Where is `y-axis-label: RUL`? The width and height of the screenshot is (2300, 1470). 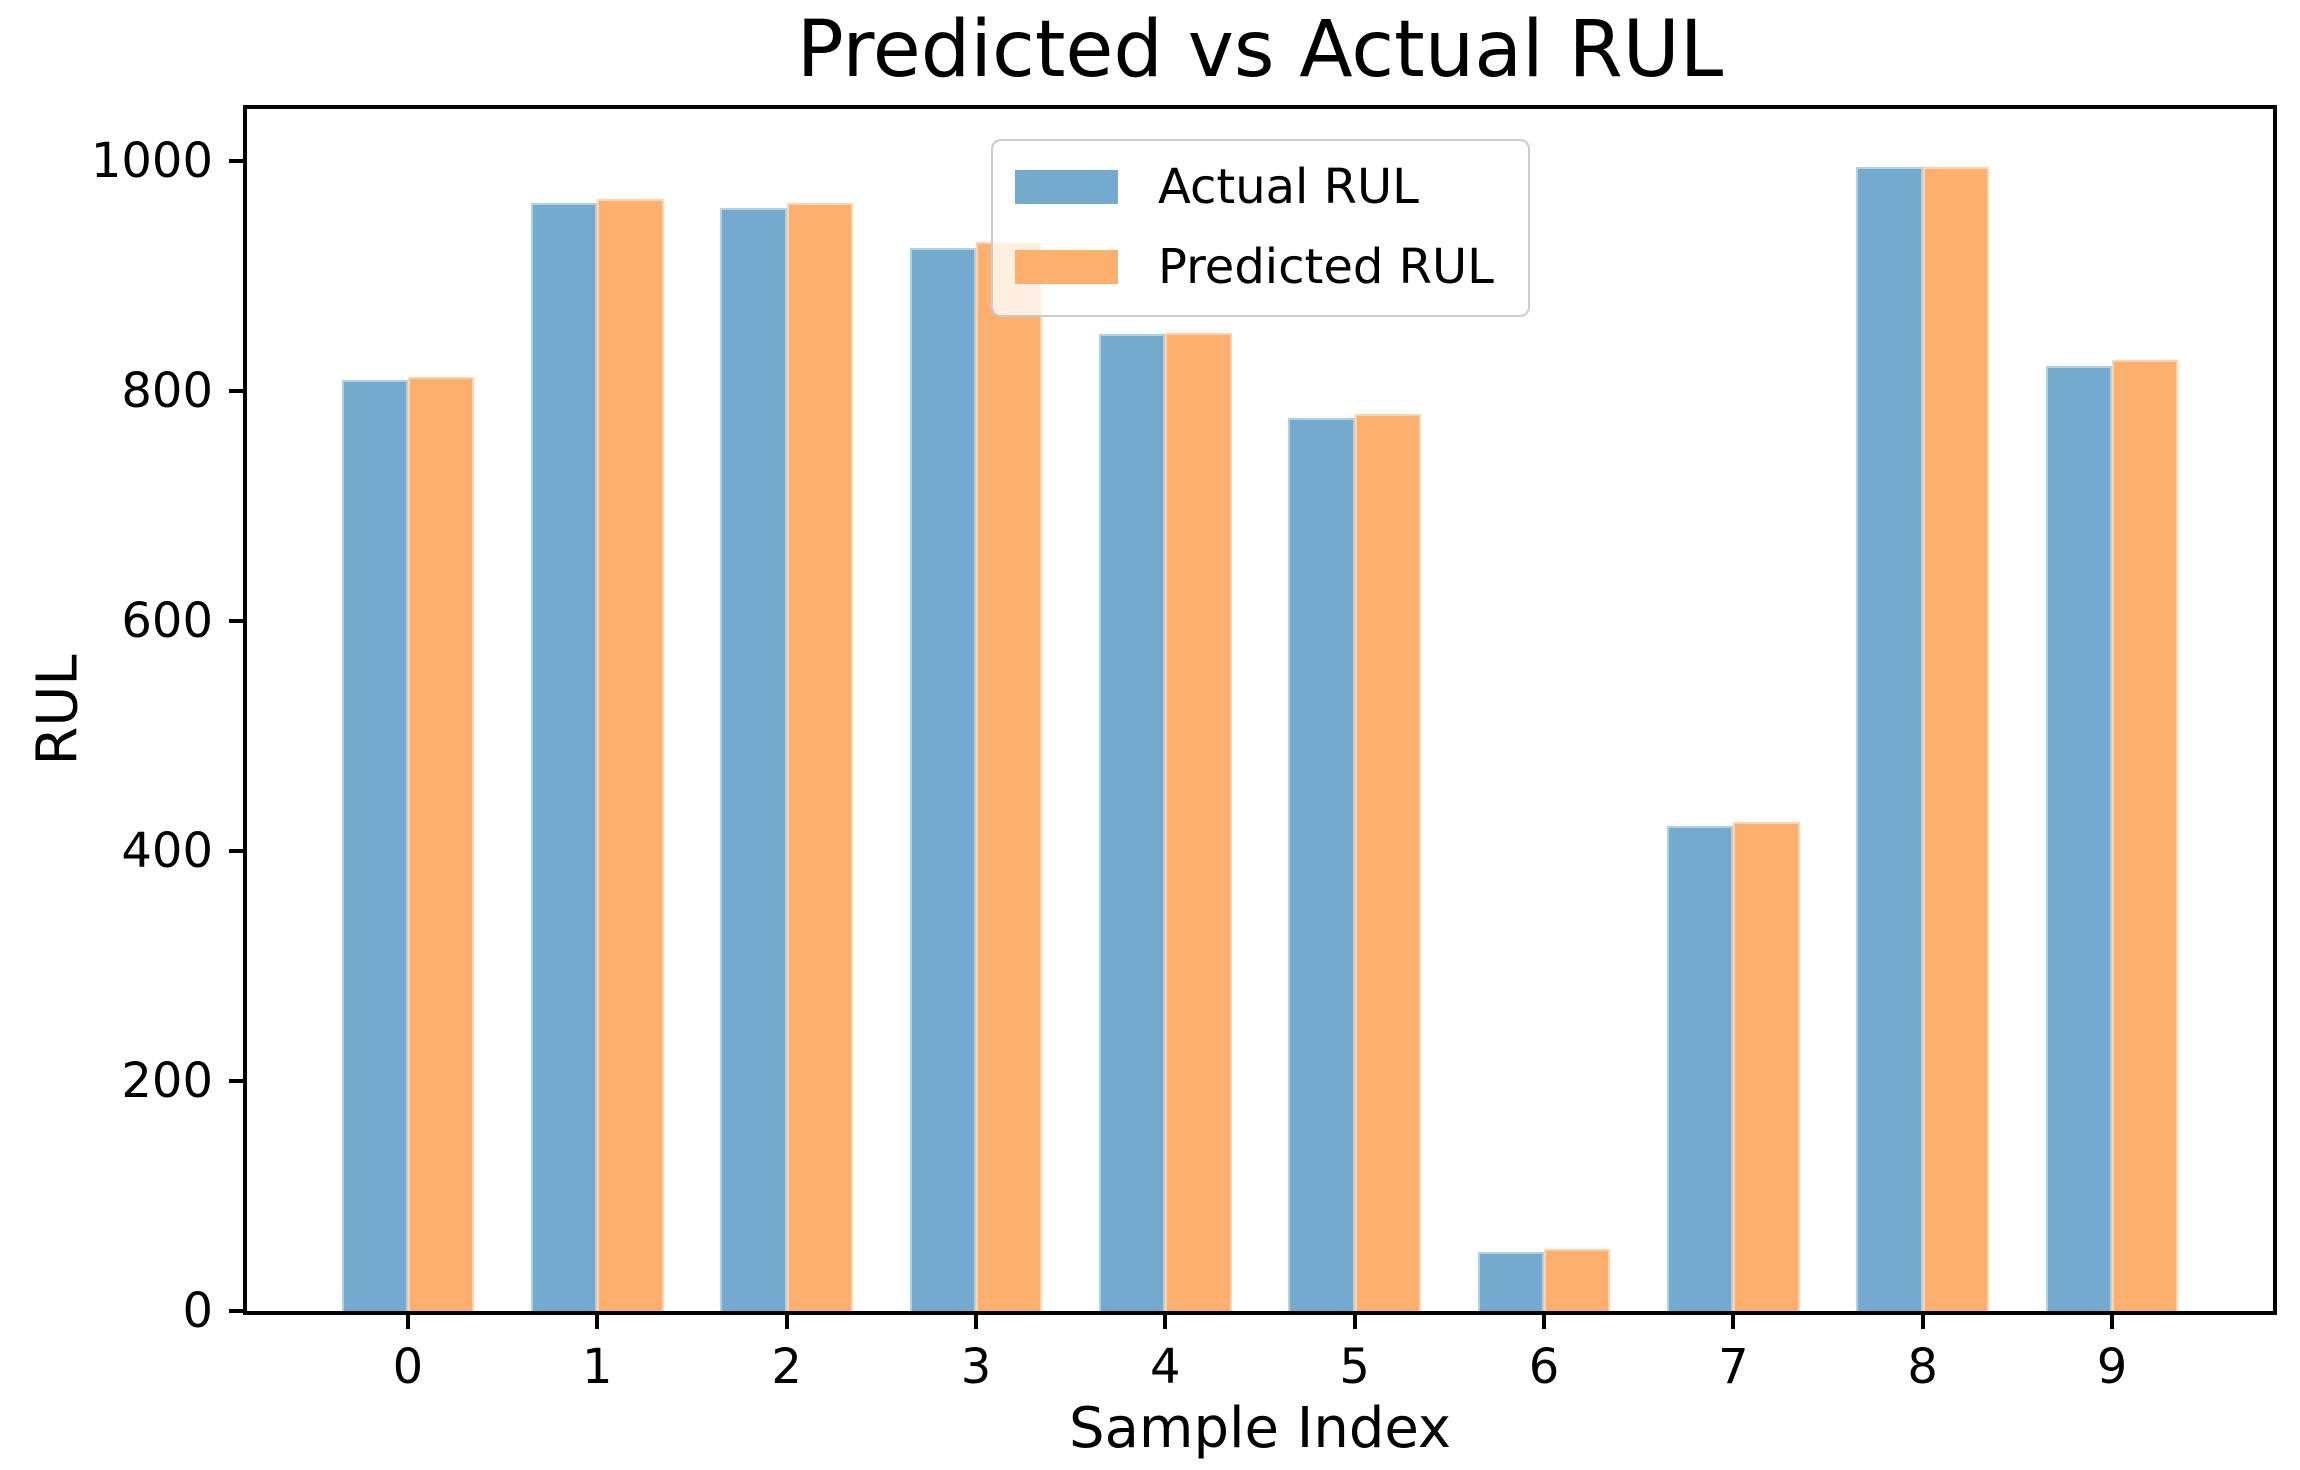
y-axis-label: RUL is located at coordinates (58, 710).